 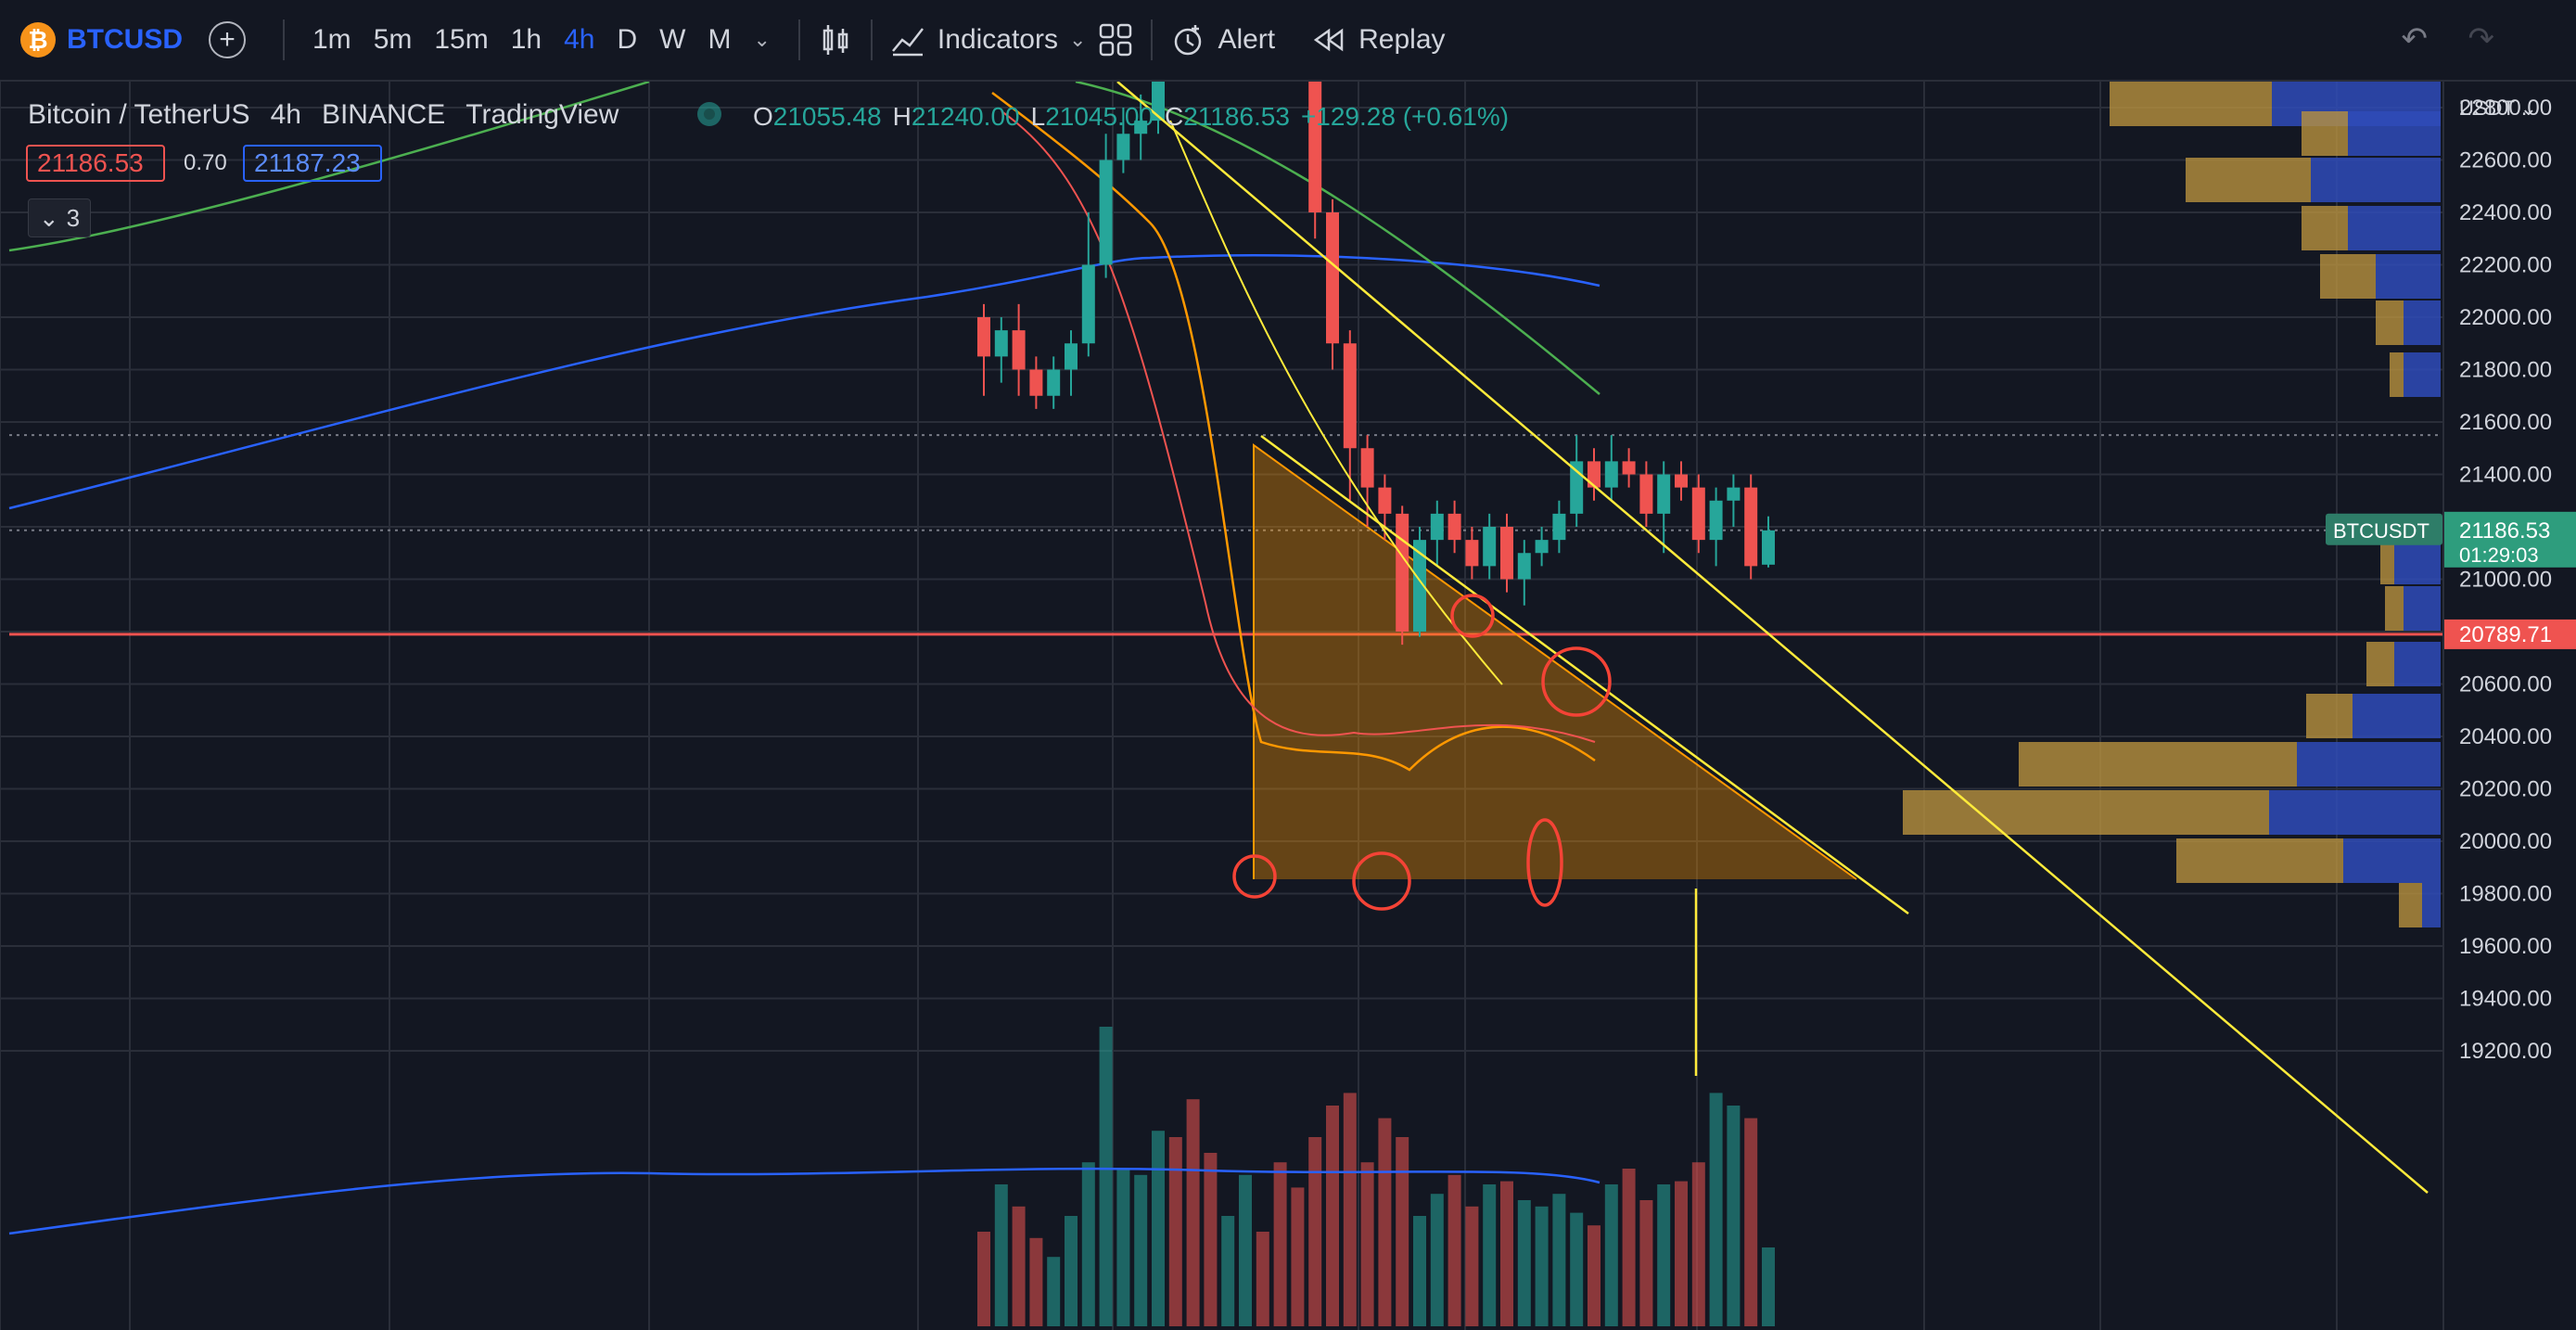 I want to click on price-axis-label: 19400.00, so click(x=2505, y=999).